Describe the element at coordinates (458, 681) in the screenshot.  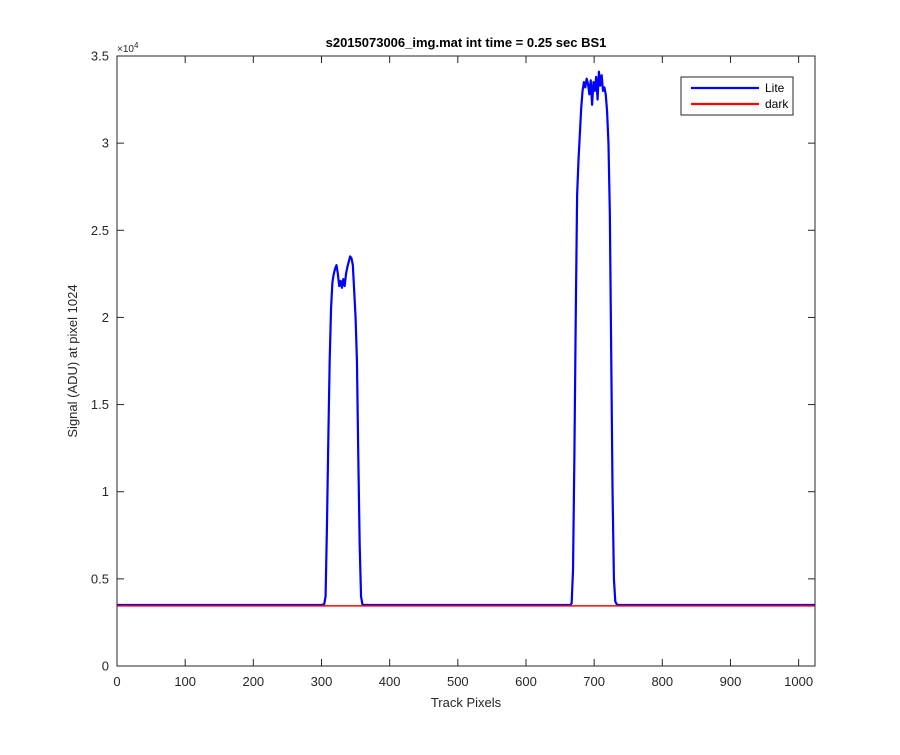
I see `x-tick-label: 500` at that location.